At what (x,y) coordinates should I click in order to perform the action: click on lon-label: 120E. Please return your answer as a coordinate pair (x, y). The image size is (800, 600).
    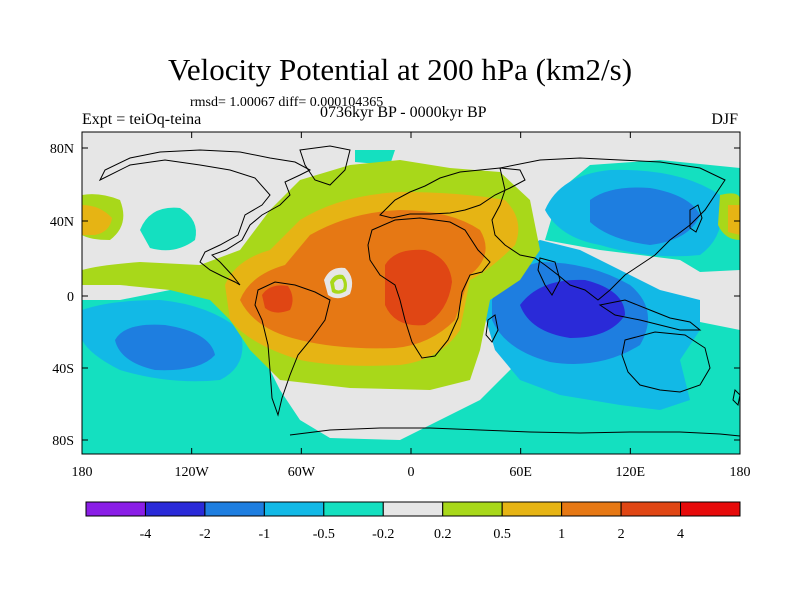
    Looking at the image, I should click on (631, 472).